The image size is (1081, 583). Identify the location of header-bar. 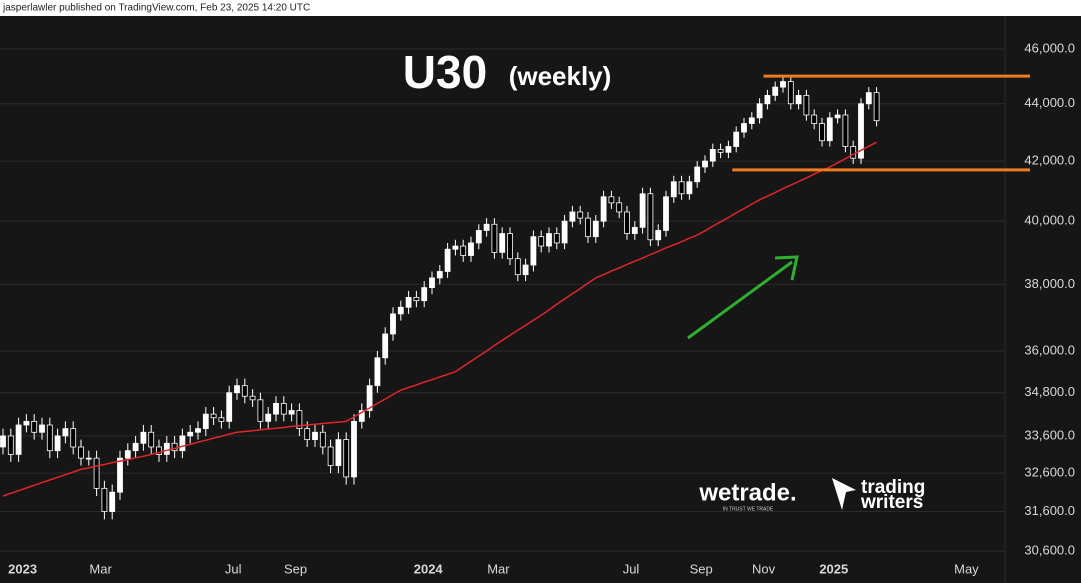
(540, 8).